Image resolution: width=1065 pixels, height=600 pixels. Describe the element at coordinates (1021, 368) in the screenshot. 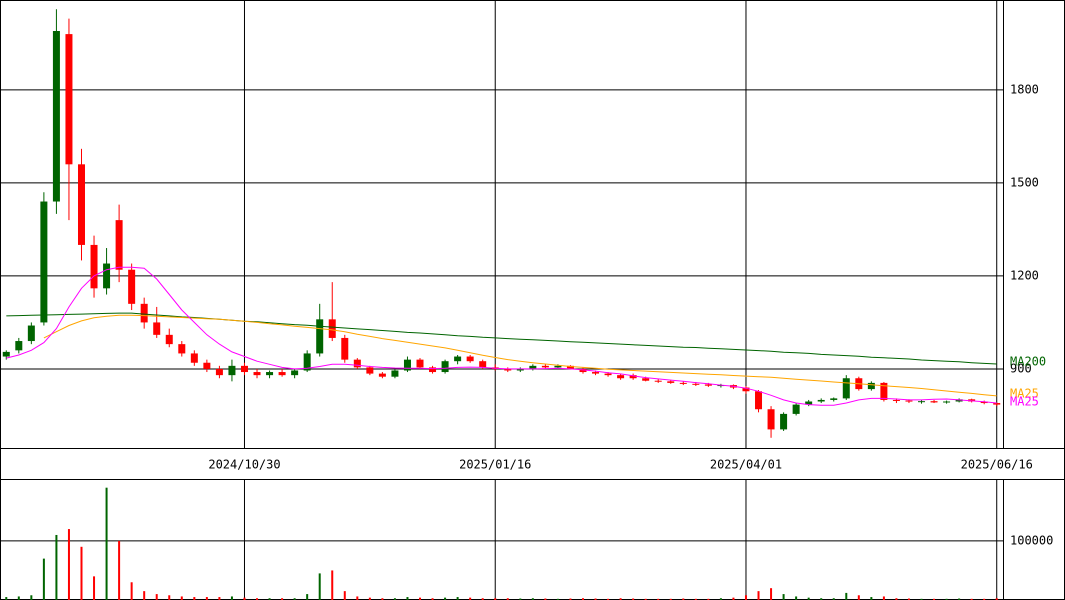

I see `y-tick-label: 900` at that location.